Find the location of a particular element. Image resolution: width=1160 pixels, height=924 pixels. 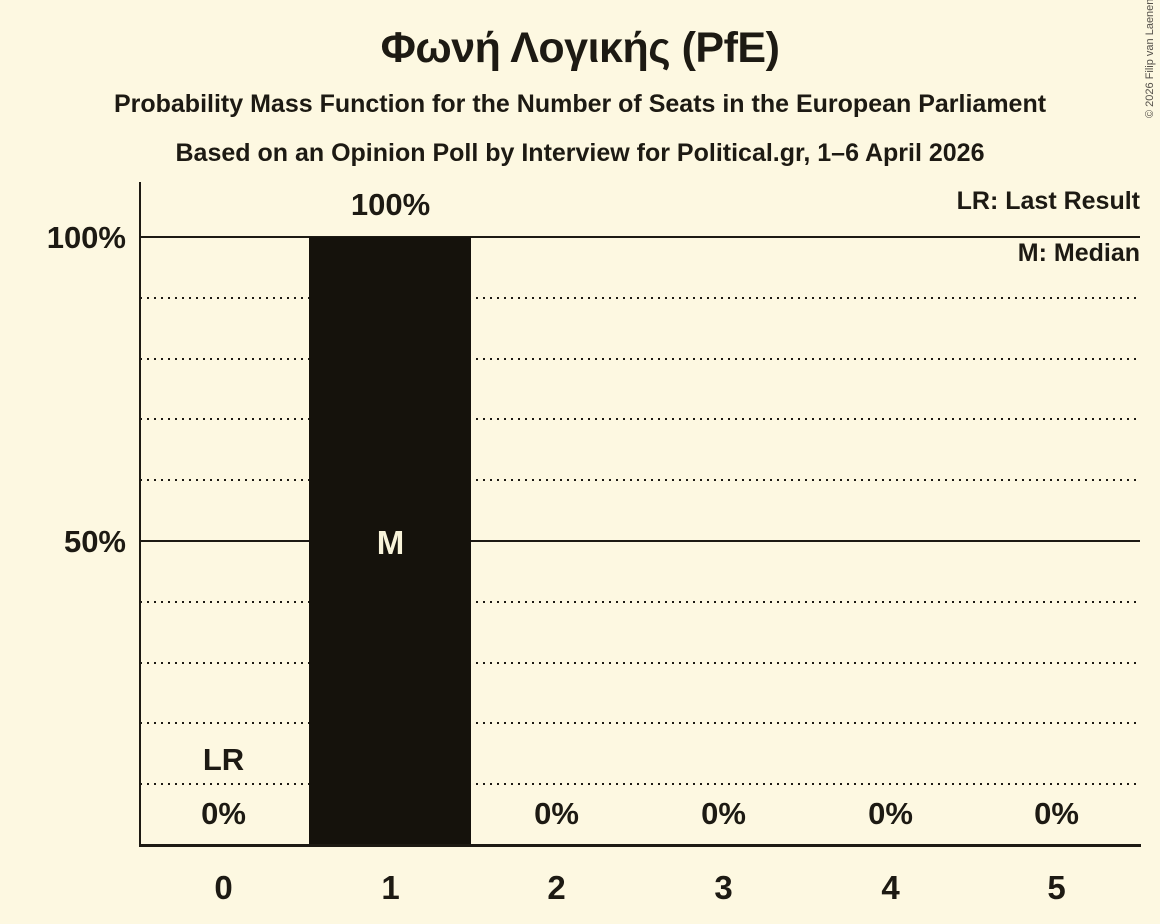

ytick-100: 100% is located at coordinates (86, 237).